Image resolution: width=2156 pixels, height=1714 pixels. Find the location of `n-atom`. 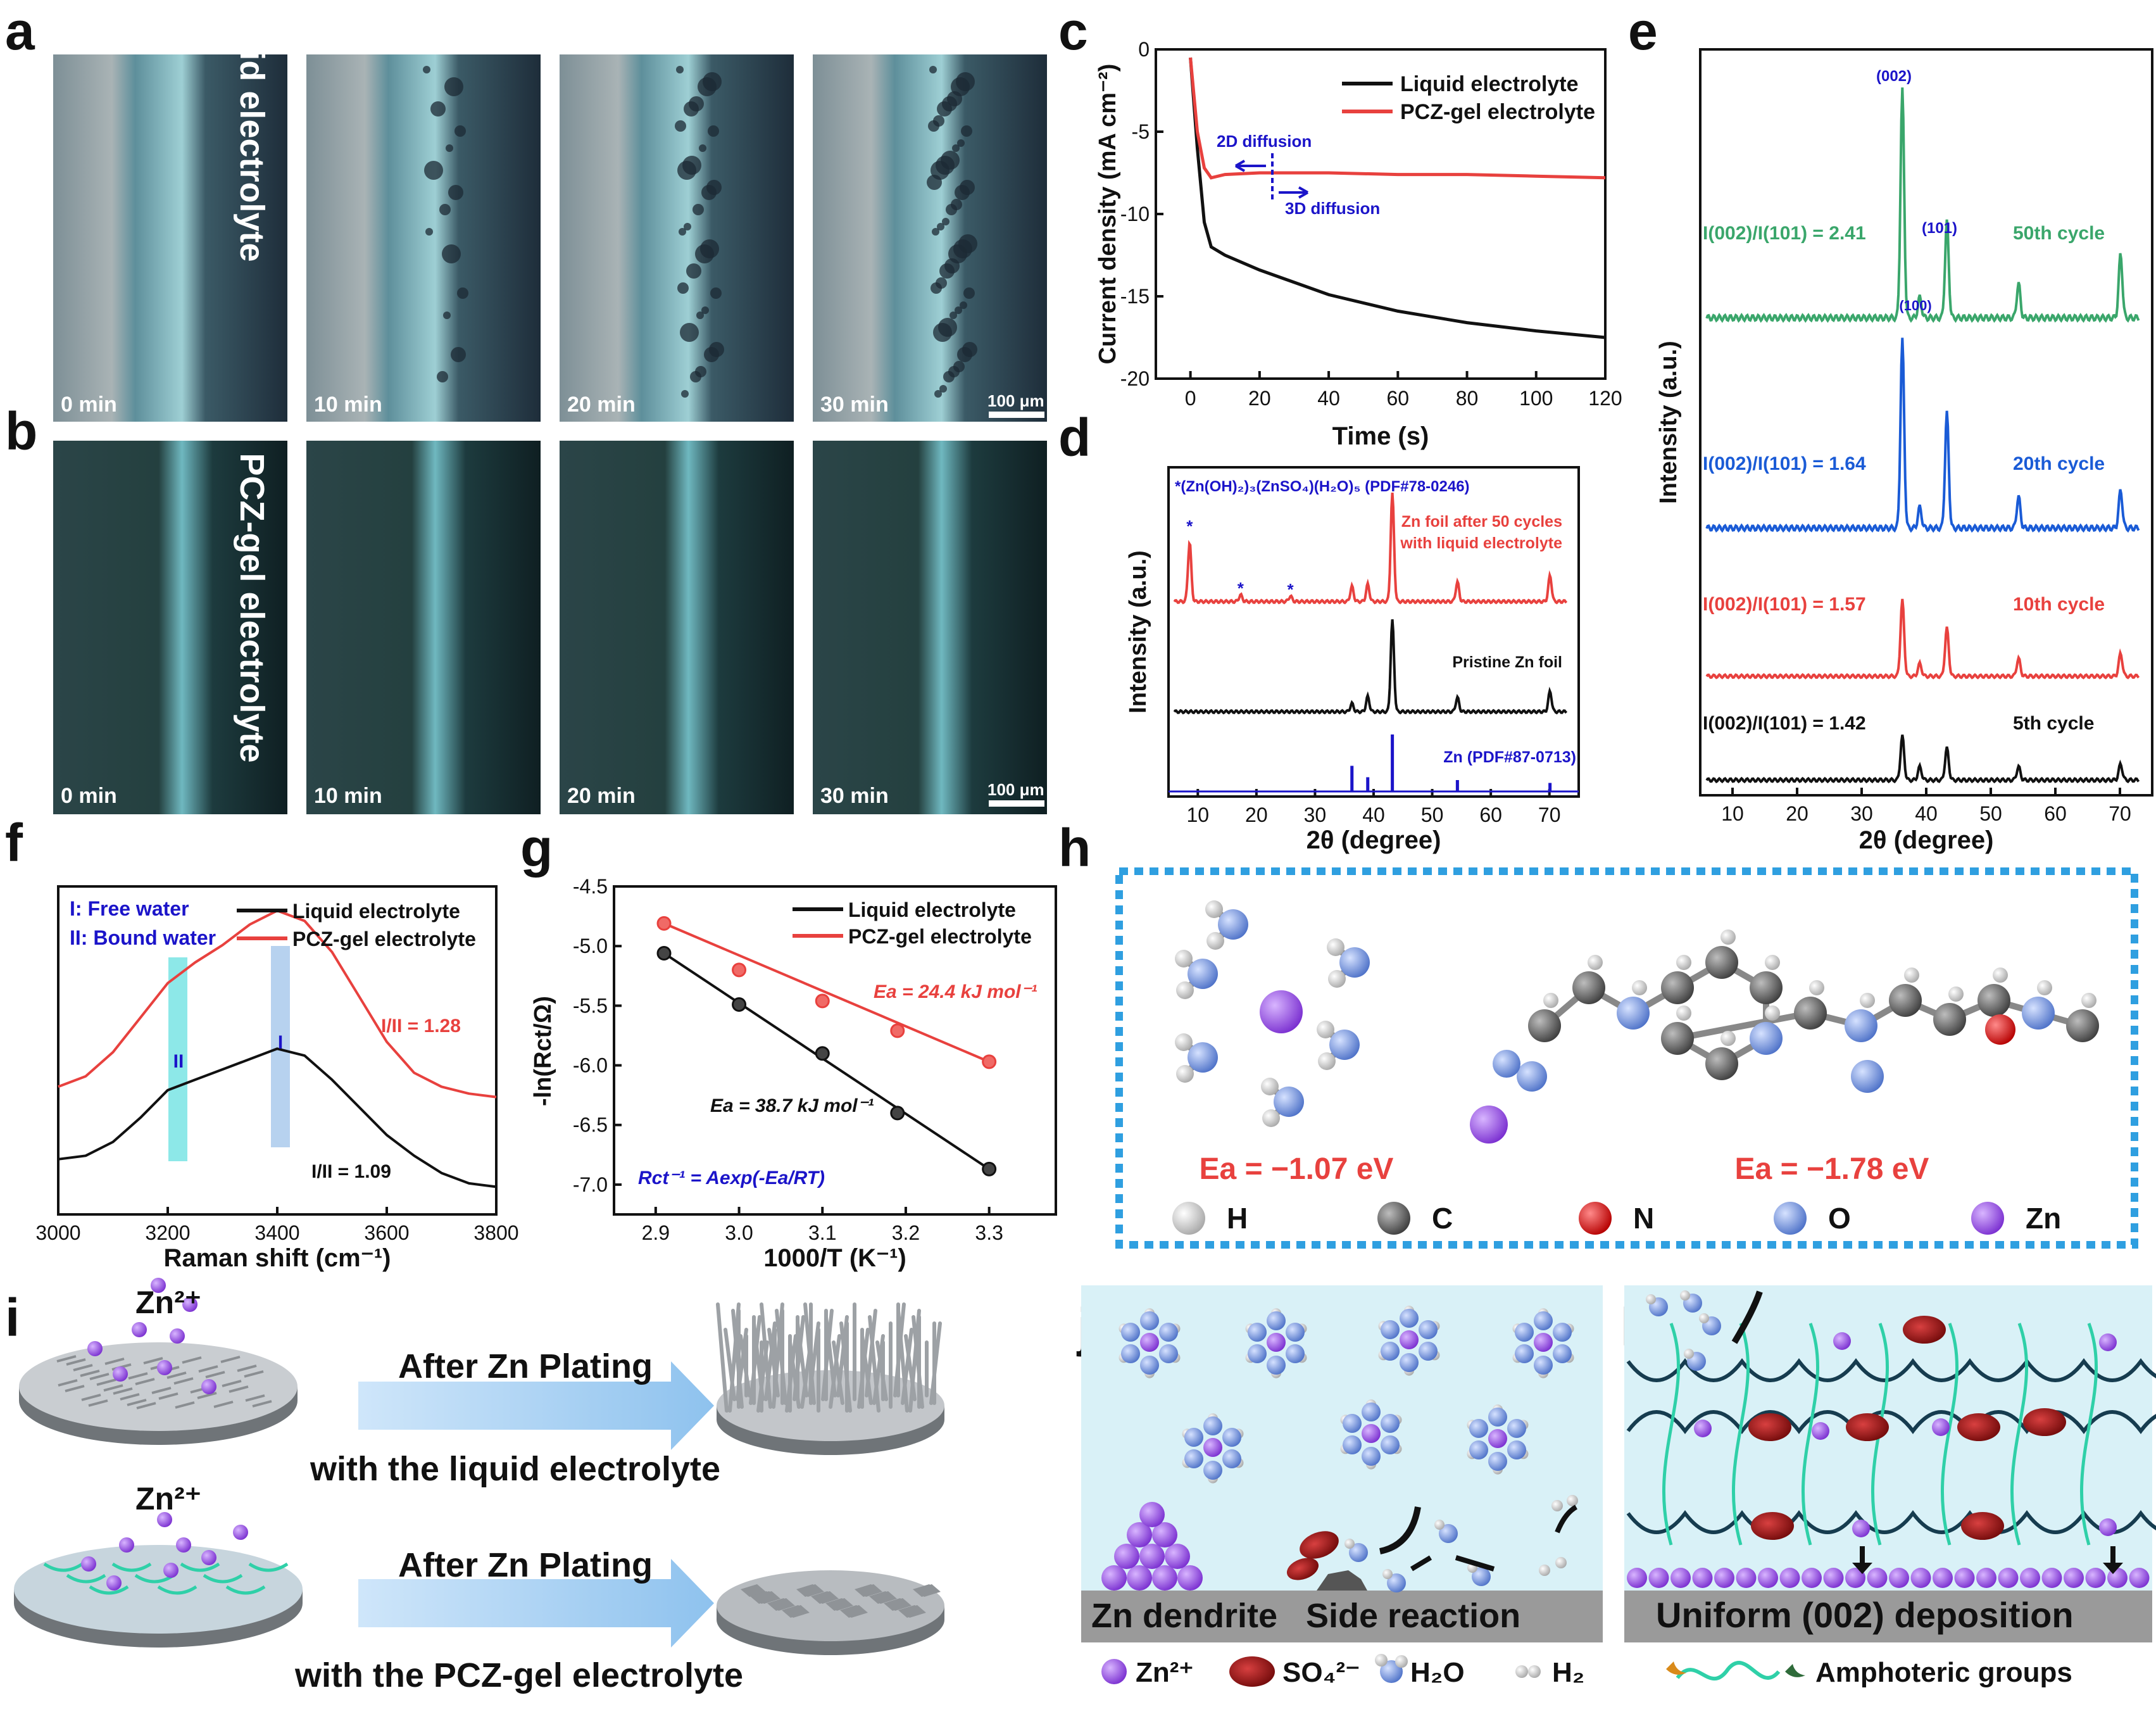

n-atom is located at coordinates (2000, 1030).